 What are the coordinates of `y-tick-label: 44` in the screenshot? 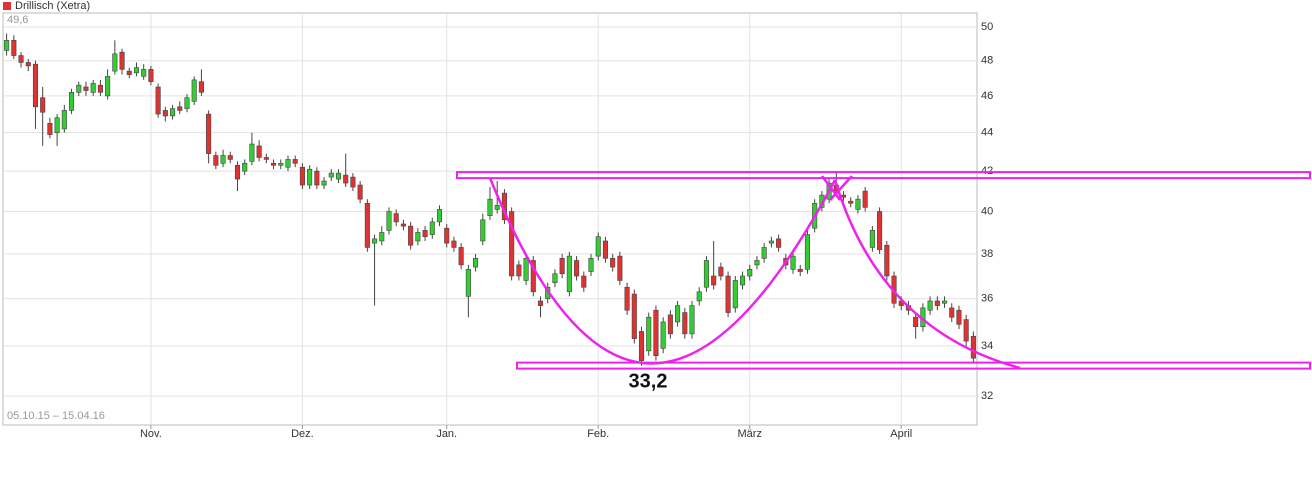 It's located at (987, 133).